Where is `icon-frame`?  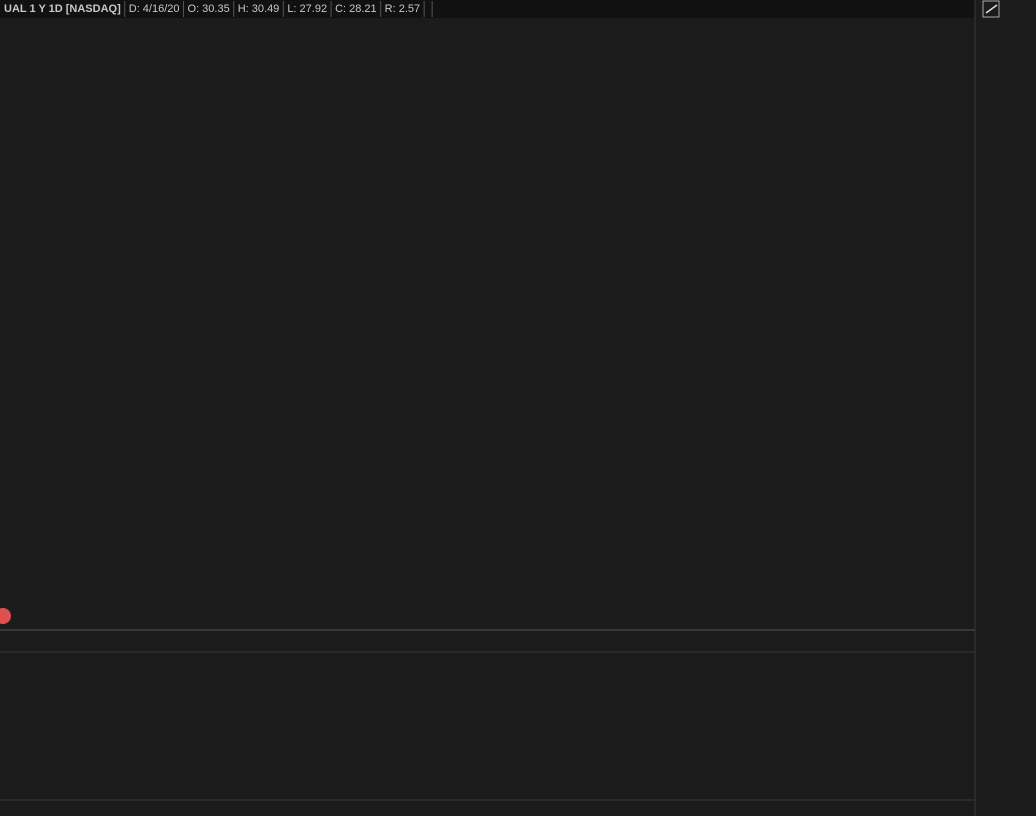 icon-frame is located at coordinates (991, 9).